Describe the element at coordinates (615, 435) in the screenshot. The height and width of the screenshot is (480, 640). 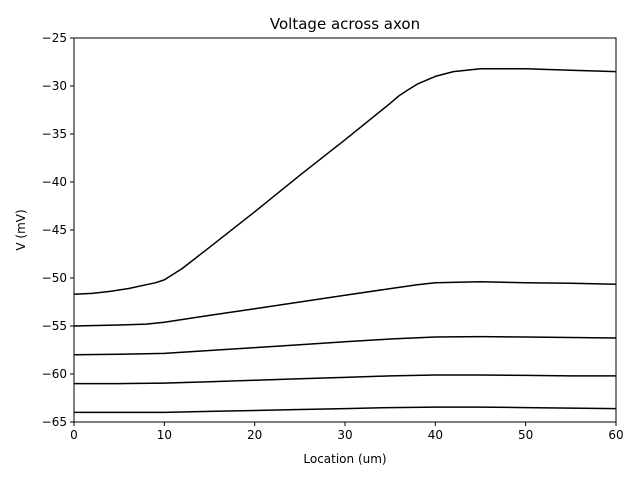
I see `x-tick-label: 60` at that location.